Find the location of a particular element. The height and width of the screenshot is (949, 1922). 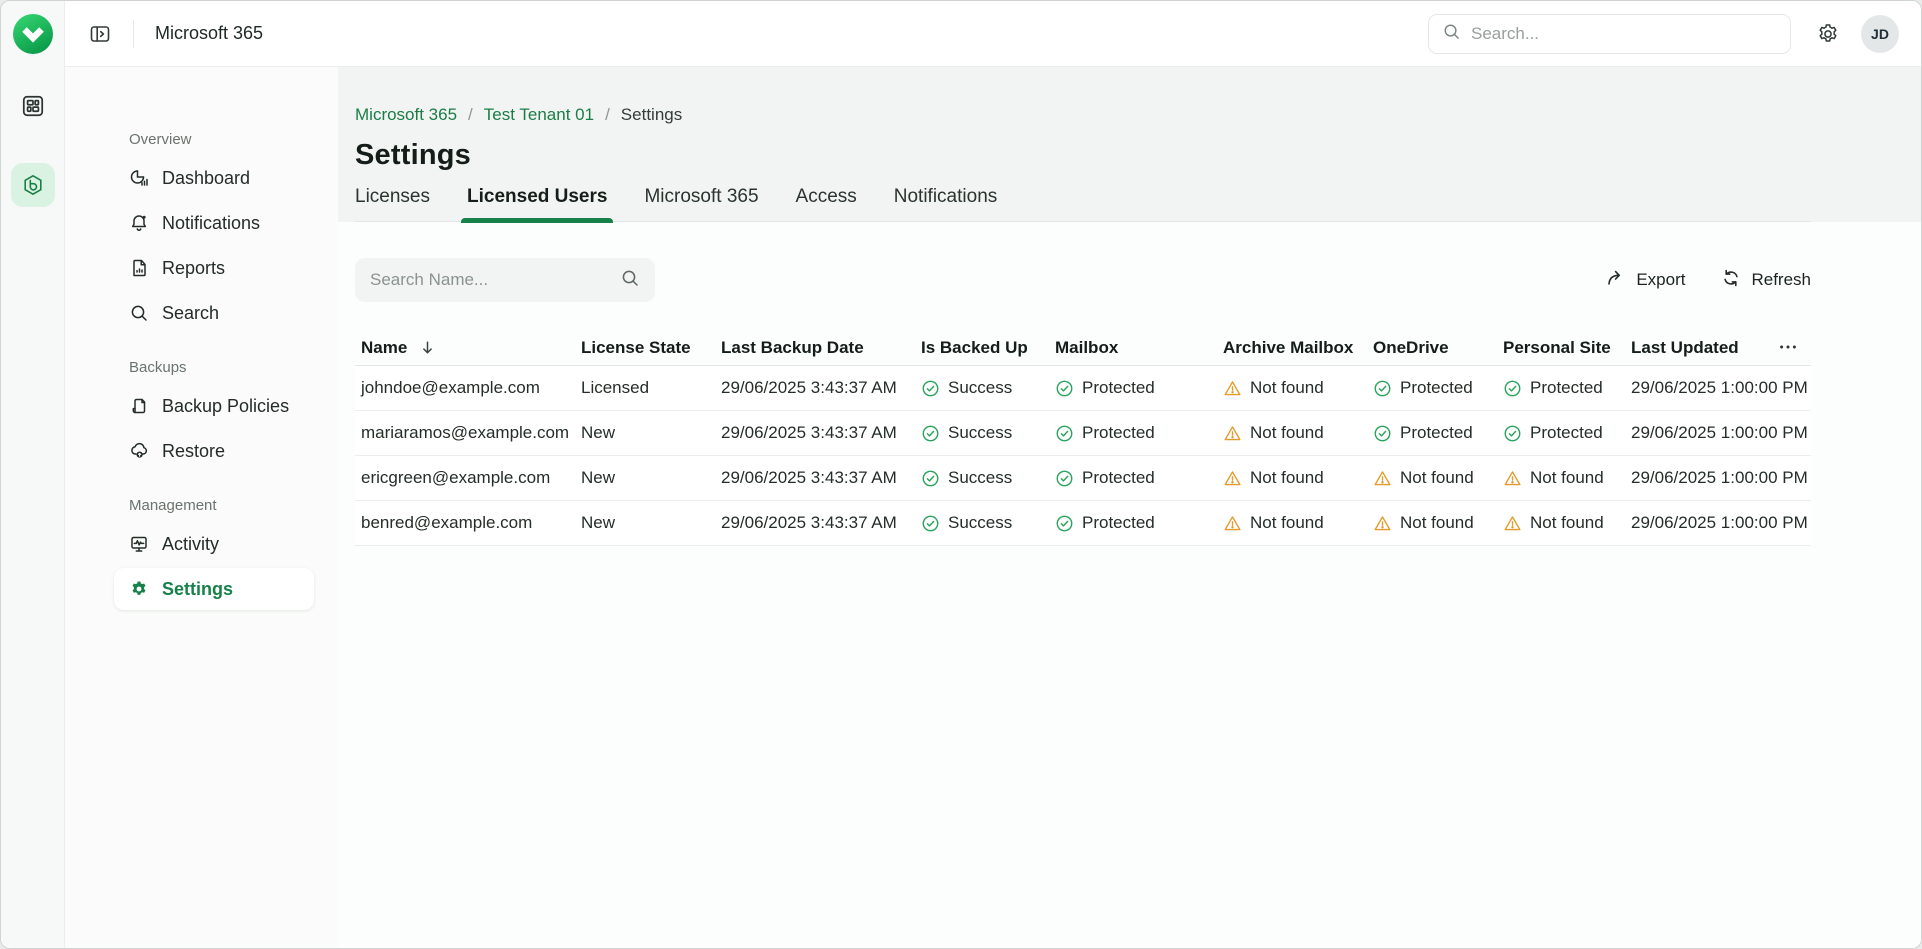

breadcrumb-link-test-tenant-01: Test Tenant 01 is located at coordinates (539, 114).